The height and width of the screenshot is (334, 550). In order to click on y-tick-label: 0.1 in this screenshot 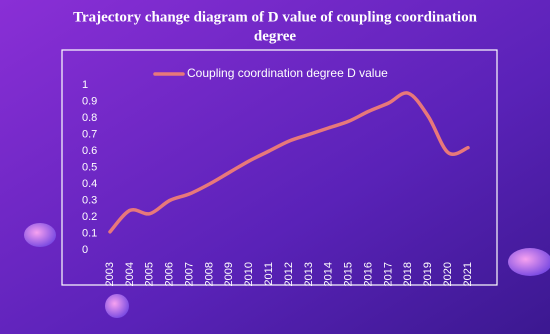, I will do `click(89, 233)`.